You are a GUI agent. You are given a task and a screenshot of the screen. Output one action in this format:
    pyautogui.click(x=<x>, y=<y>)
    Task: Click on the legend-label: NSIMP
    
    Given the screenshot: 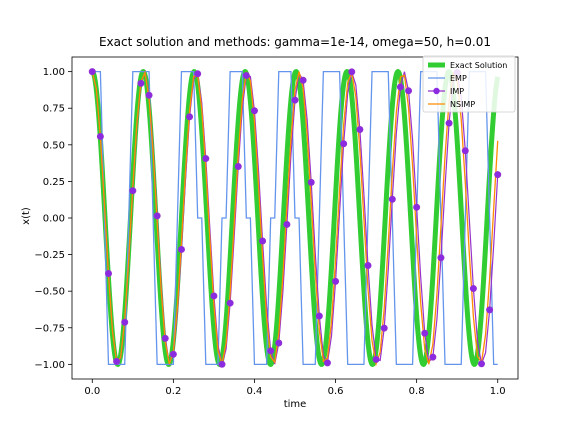 What is the action you would take?
    pyautogui.click(x=462, y=104)
    